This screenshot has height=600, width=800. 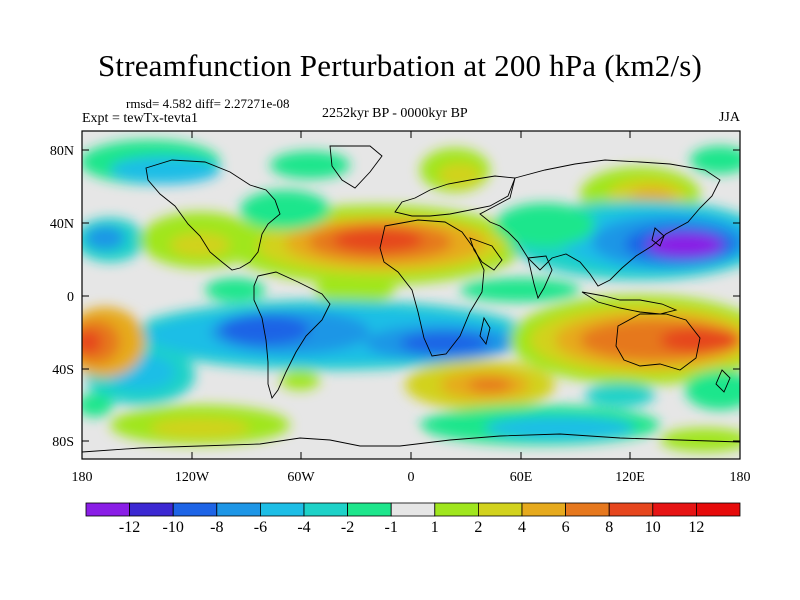 What do you see at coordinates (696, 527) in the screenshot?
I see `colorbar-label: 12` at bounding box center [696, 527].